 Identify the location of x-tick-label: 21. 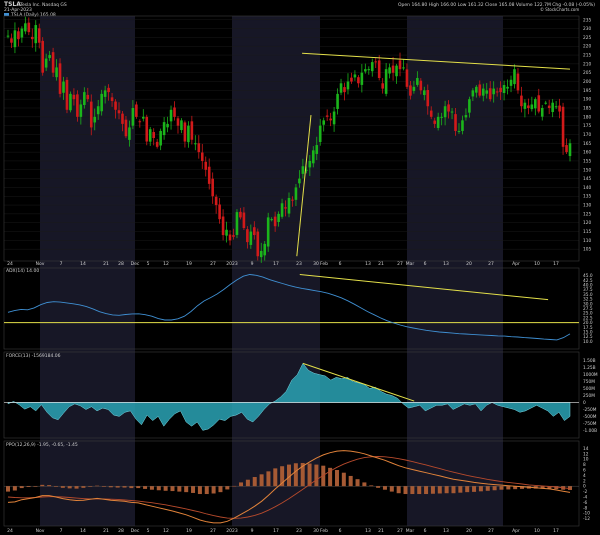
(381, 531).